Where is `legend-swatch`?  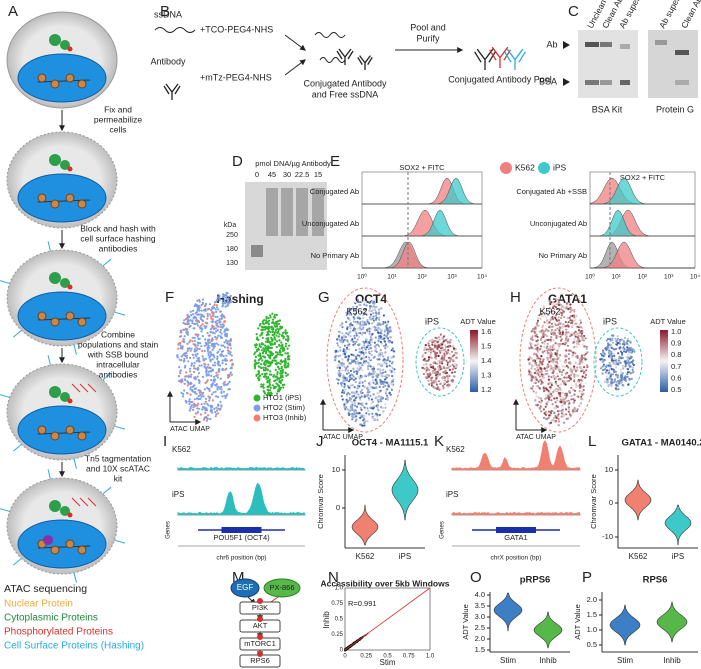
legend-swatch is located at coordinates (257, 408).